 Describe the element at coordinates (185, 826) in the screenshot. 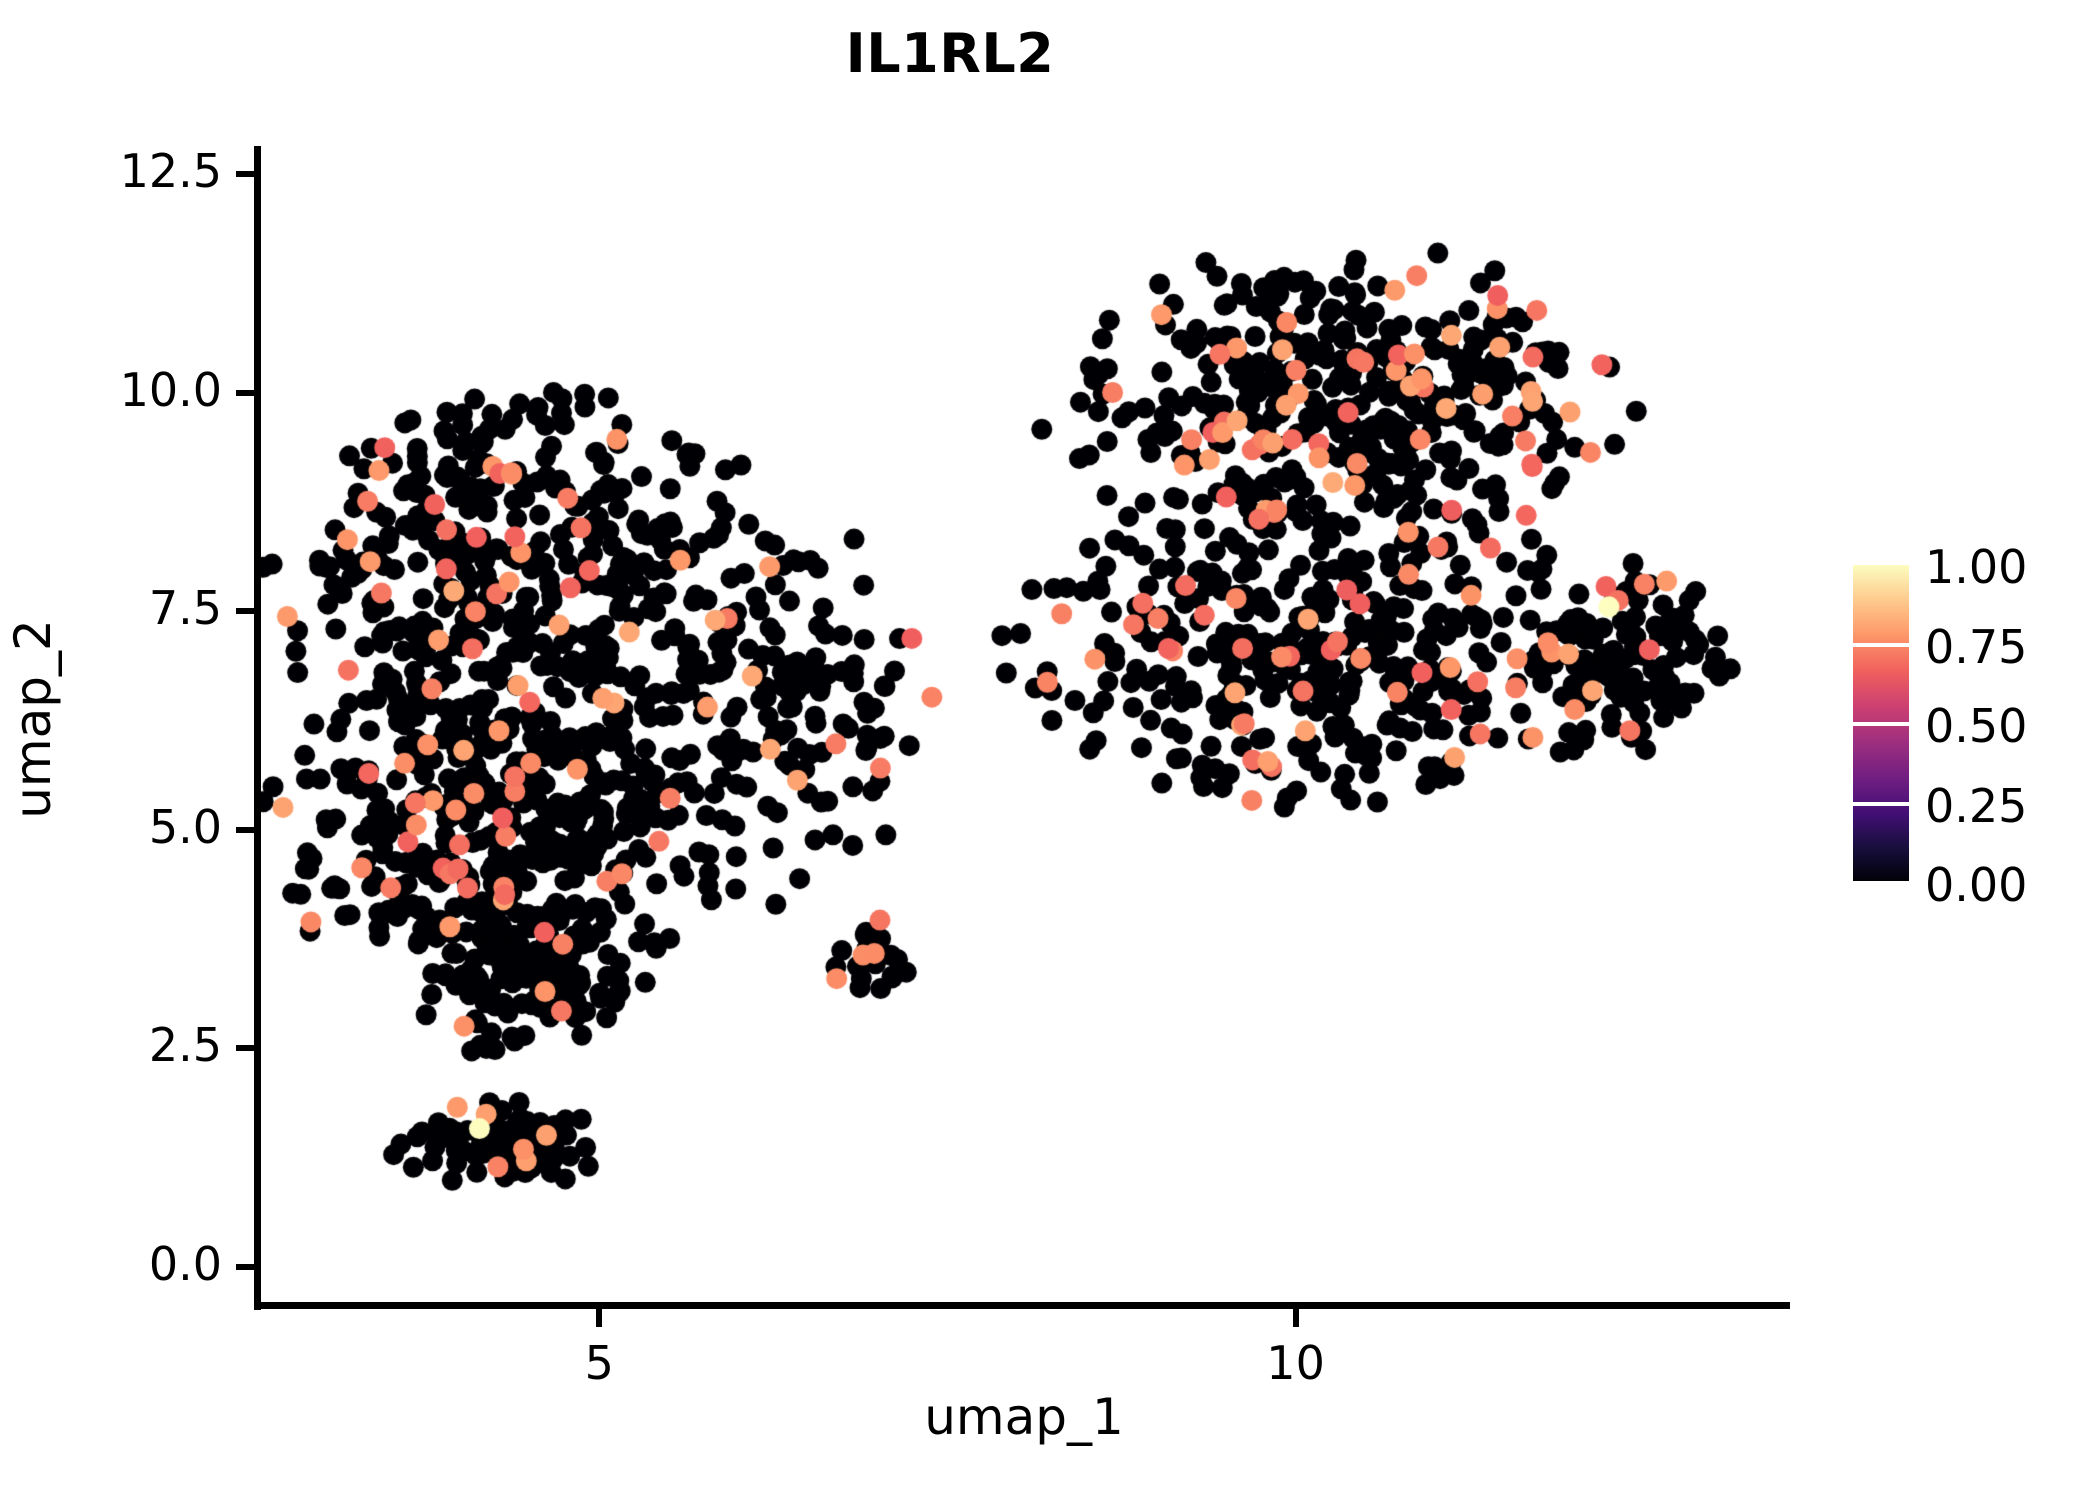

I see `y-tick-label: 5.0` at that location.